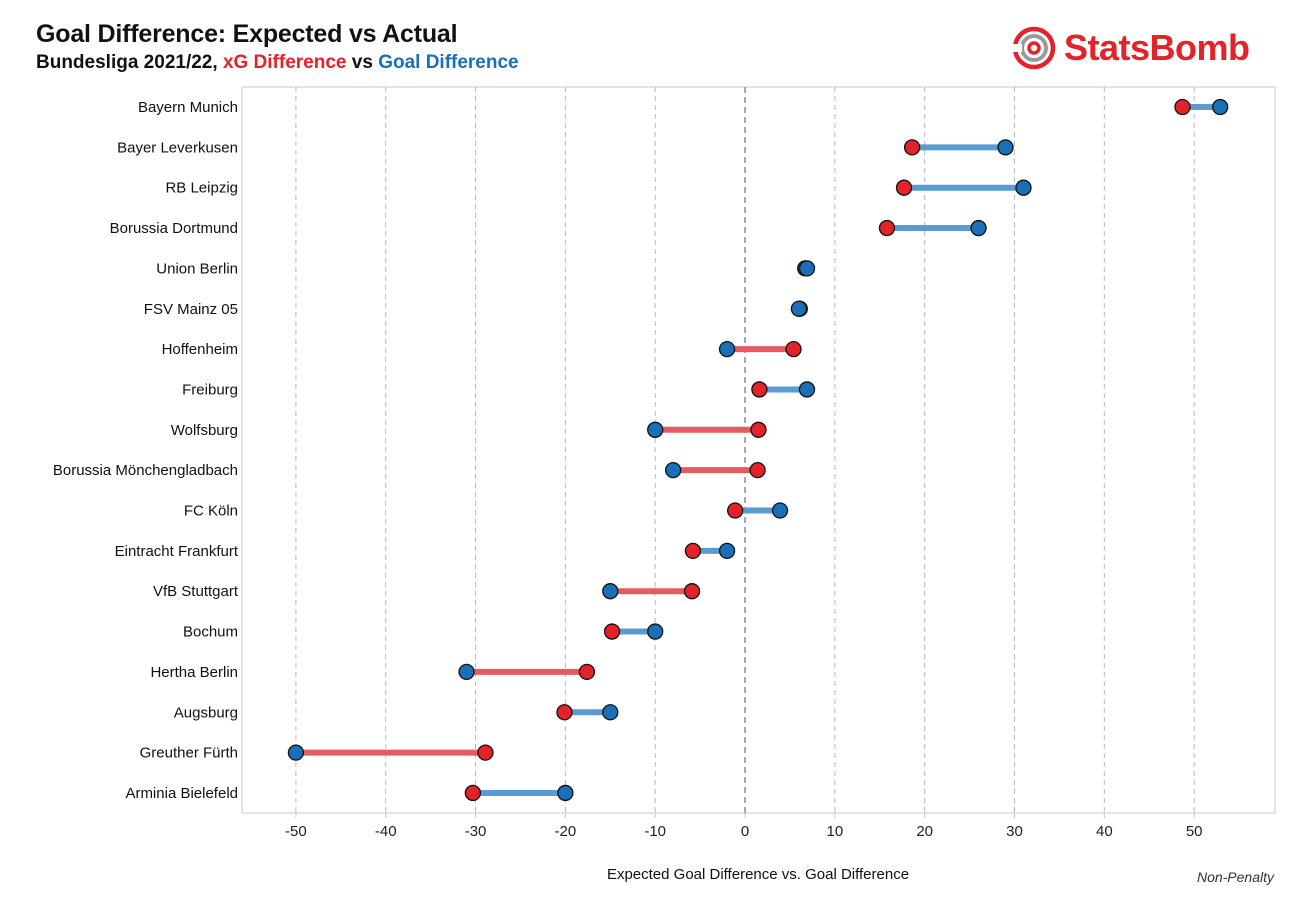 This screenshot has height=910, width=1301. I want to click on logo-text: StatsBomb, so click(1157, 47).